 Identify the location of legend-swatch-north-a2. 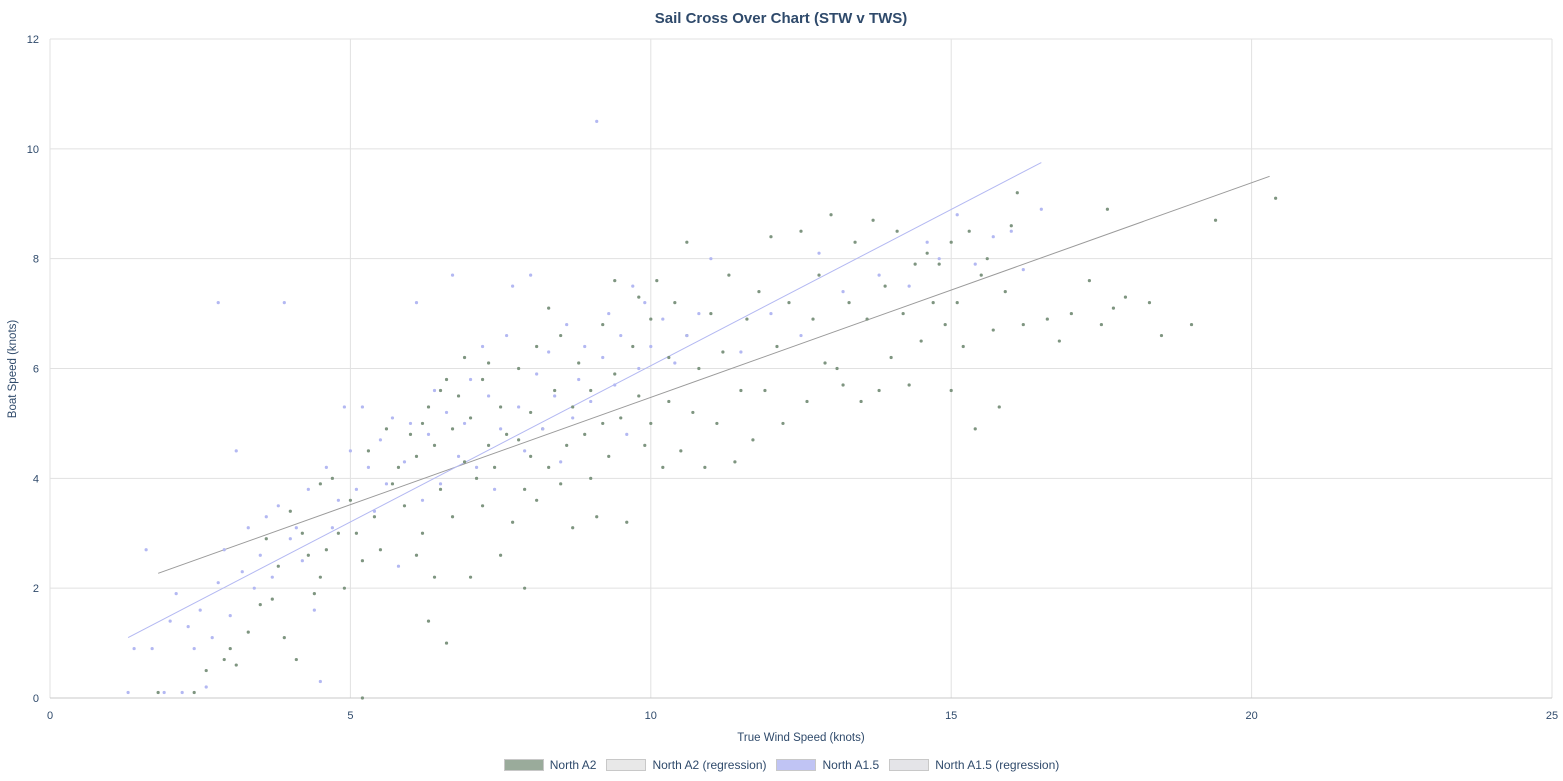
(523, 765).